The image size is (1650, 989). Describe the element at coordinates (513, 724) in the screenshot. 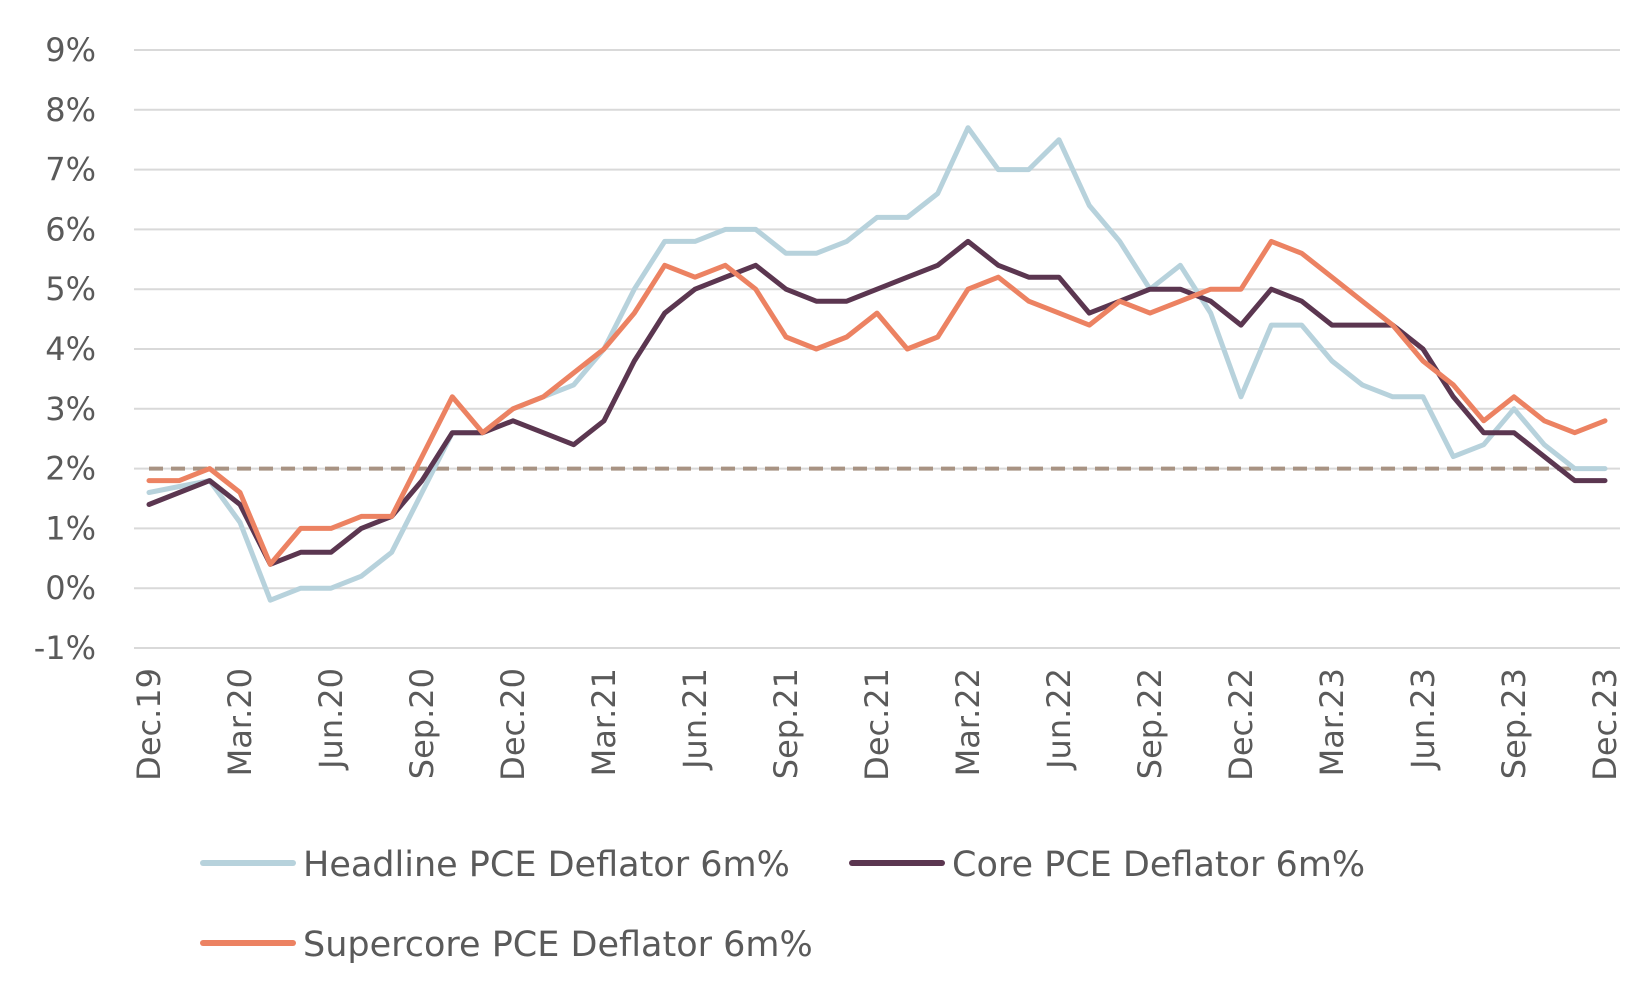

I see `x-tick-label: Dec.20` at that location.